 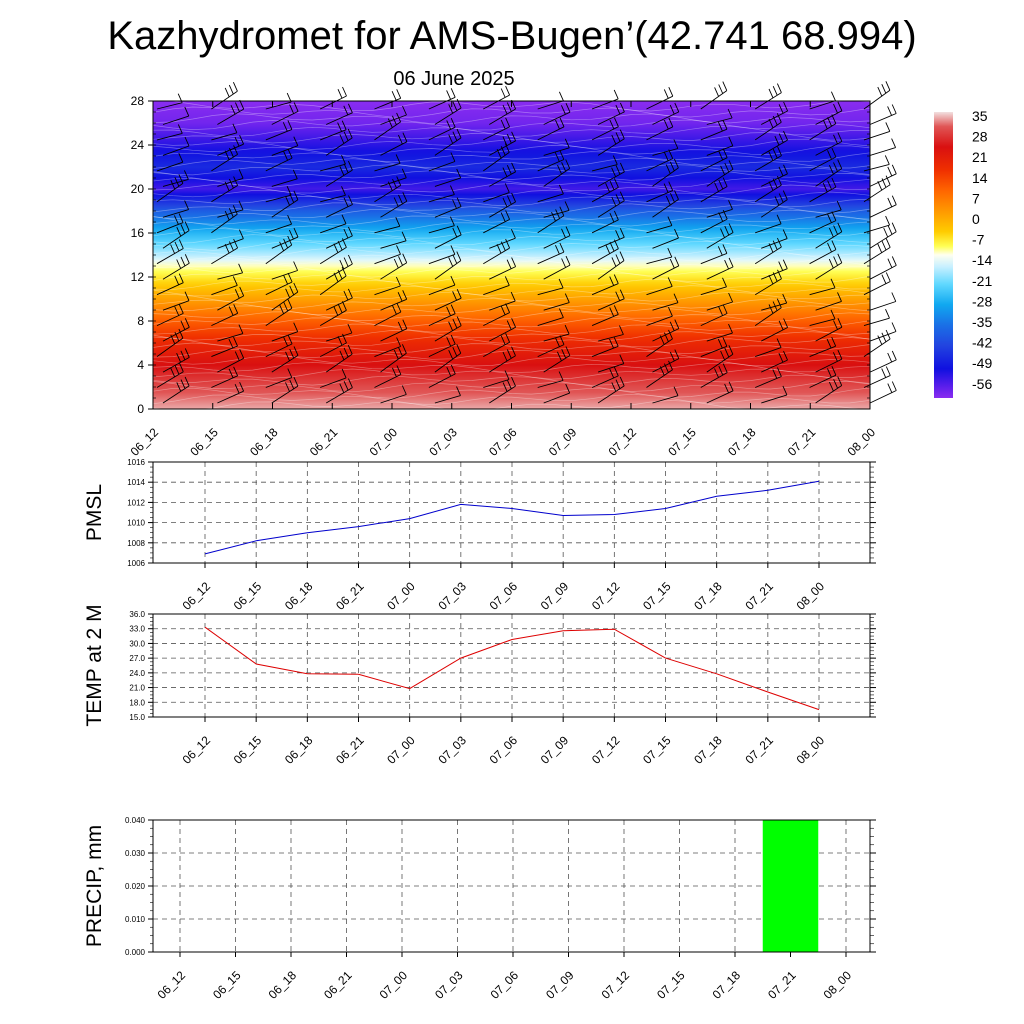 I want to click on y-tick-label: 0, so click(x=140, y=409).